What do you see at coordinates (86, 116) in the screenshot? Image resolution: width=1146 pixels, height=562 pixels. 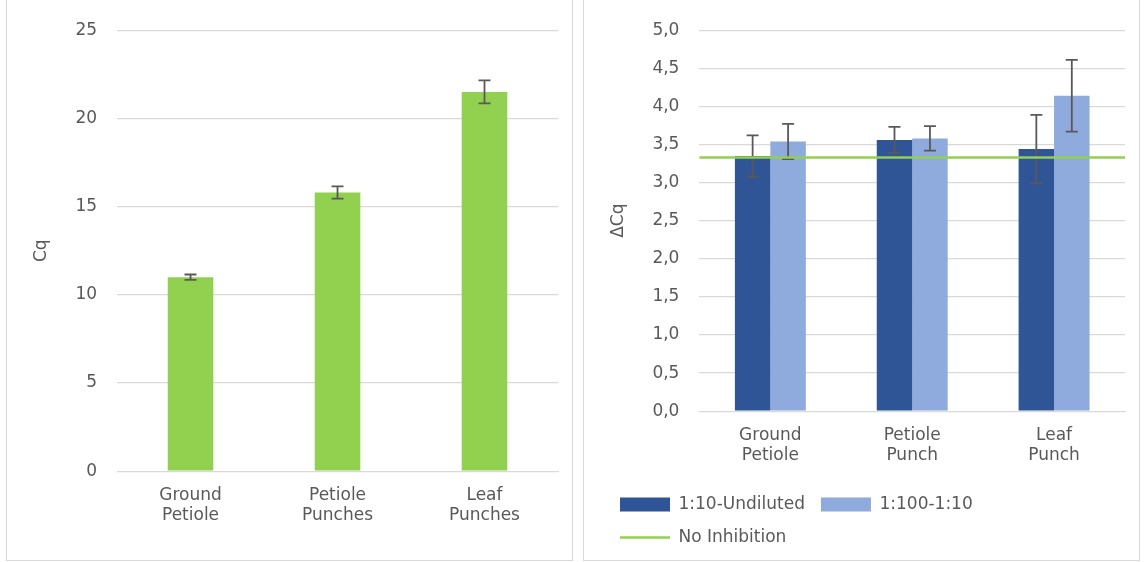 I see `y-tick-label: 20` at bounding box center [86, 116].